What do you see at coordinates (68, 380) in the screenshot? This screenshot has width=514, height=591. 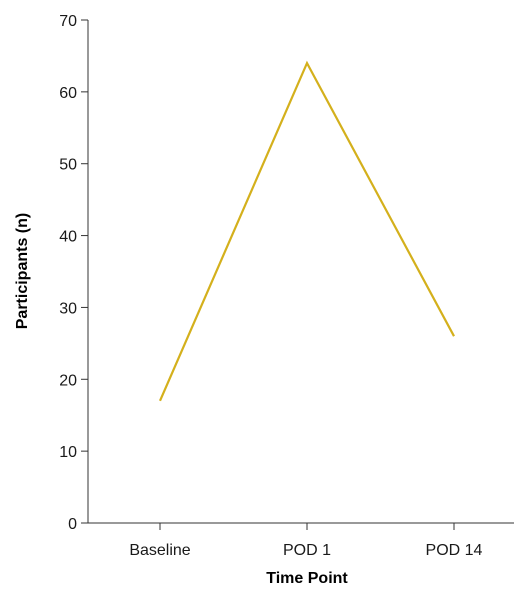 I see `y-tick-label: 20` at bounding box center [68, 380].